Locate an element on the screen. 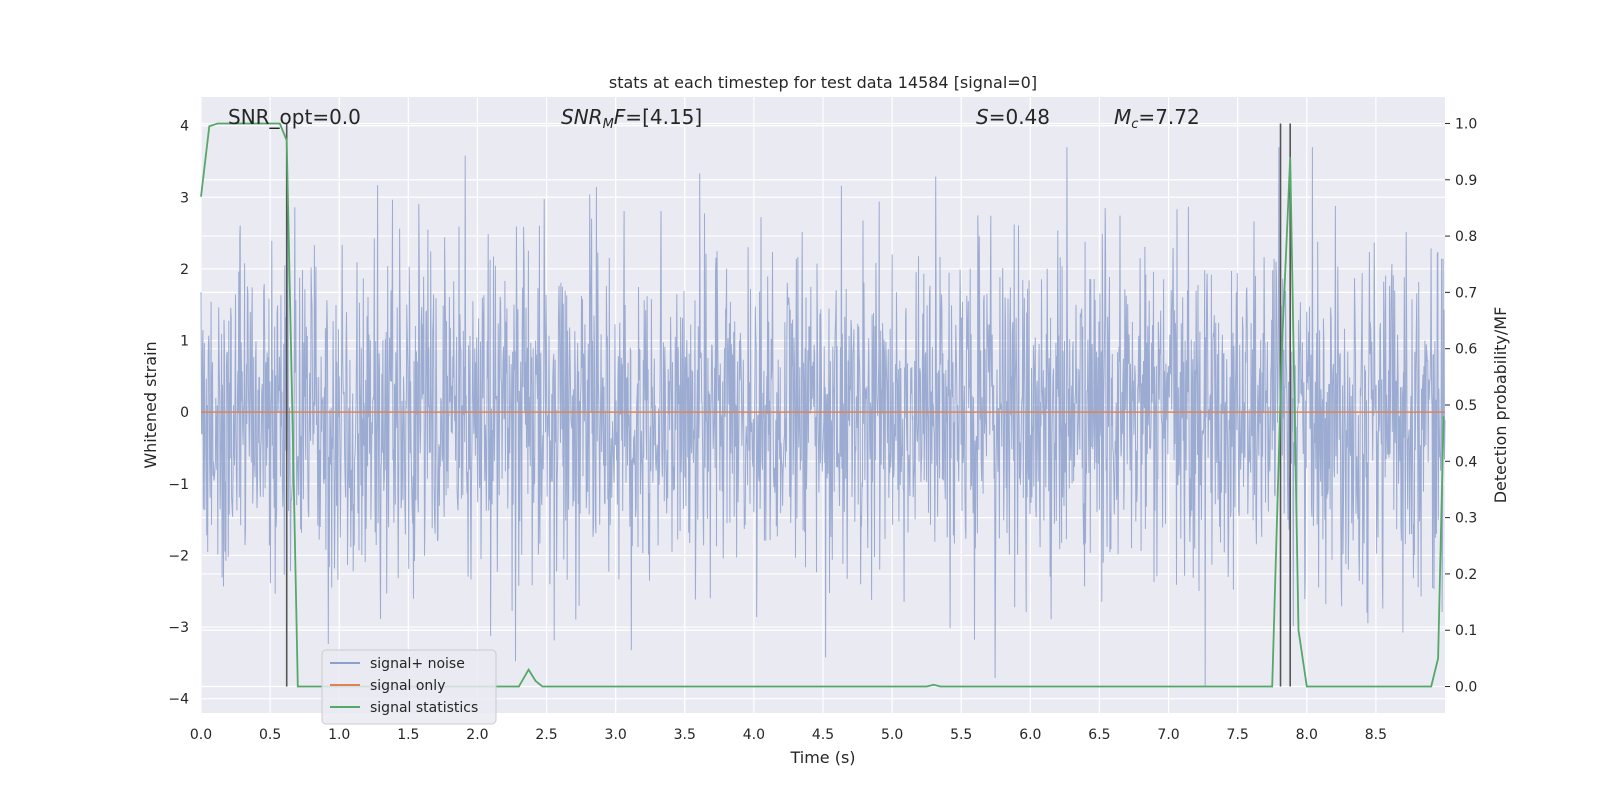 The width and height of the screenshot is (1600, 800). y-tick-label-right: 0.3 is located at coordinates (1466, 519).